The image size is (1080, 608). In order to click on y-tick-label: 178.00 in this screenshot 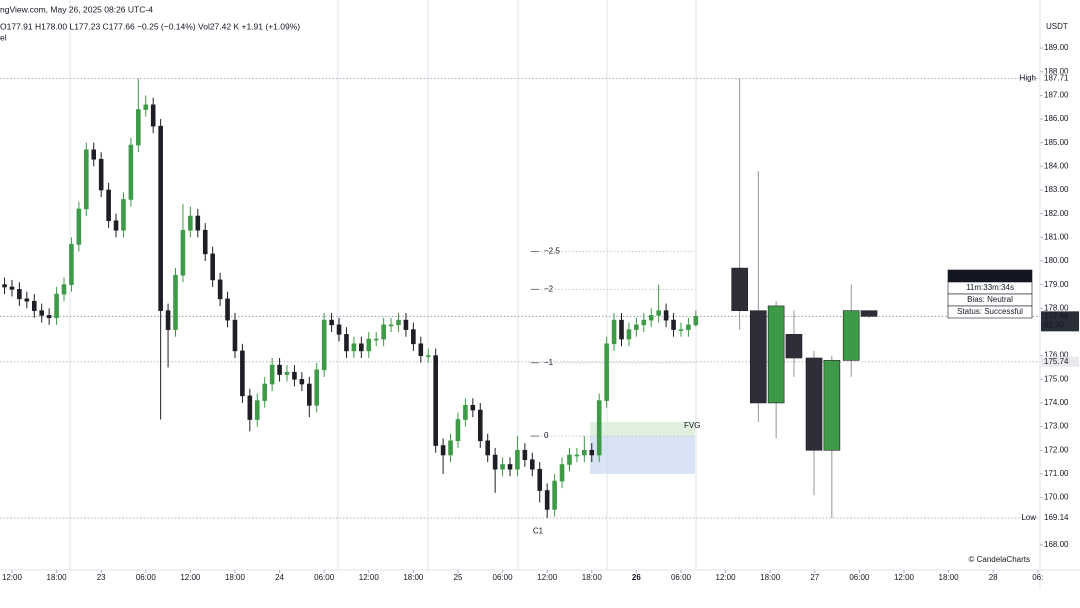, I will do `click(1056, 307)`.